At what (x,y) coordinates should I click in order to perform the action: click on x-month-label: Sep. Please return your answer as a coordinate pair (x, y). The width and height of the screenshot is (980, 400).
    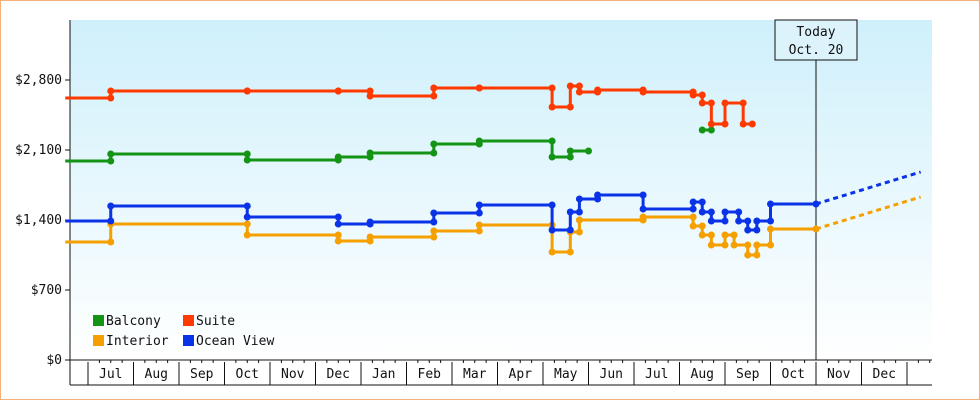
    Looking at the image, I should click on (202, 374).